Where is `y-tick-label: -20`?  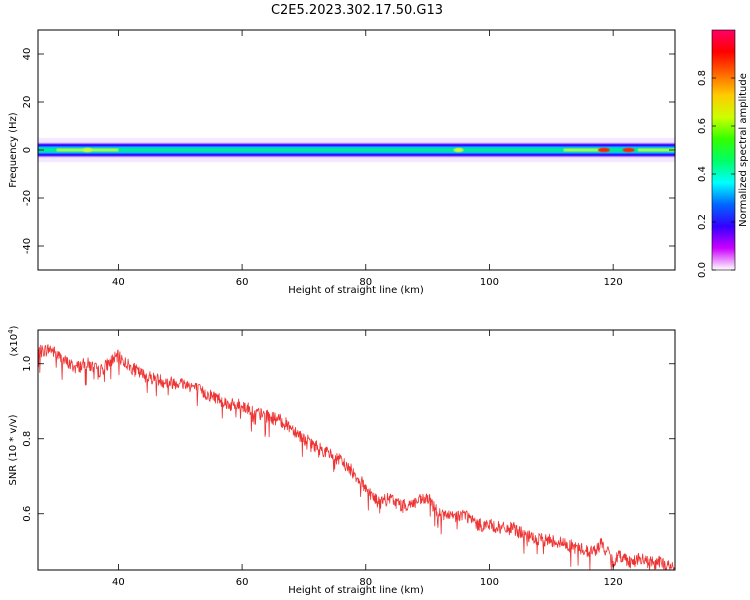 y-tick-label: -20 is located at coordinates (27, 198).